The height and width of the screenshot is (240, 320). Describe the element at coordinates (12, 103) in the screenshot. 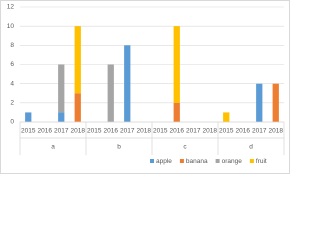

I see `y-tick-label: 2` at that location.